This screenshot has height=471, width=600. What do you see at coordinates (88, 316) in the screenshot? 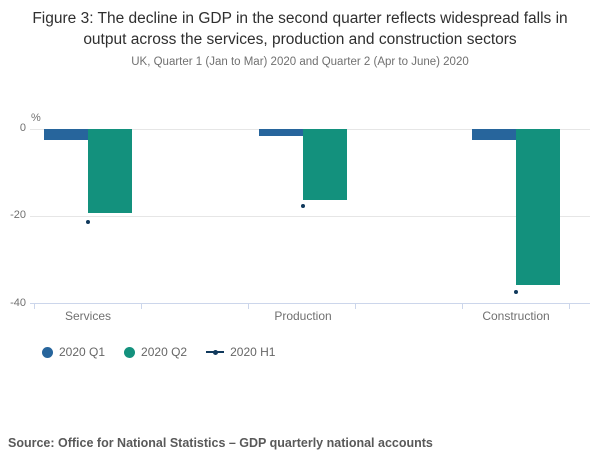
I see `category-label-services: Services` at bounding box center [88, 316].